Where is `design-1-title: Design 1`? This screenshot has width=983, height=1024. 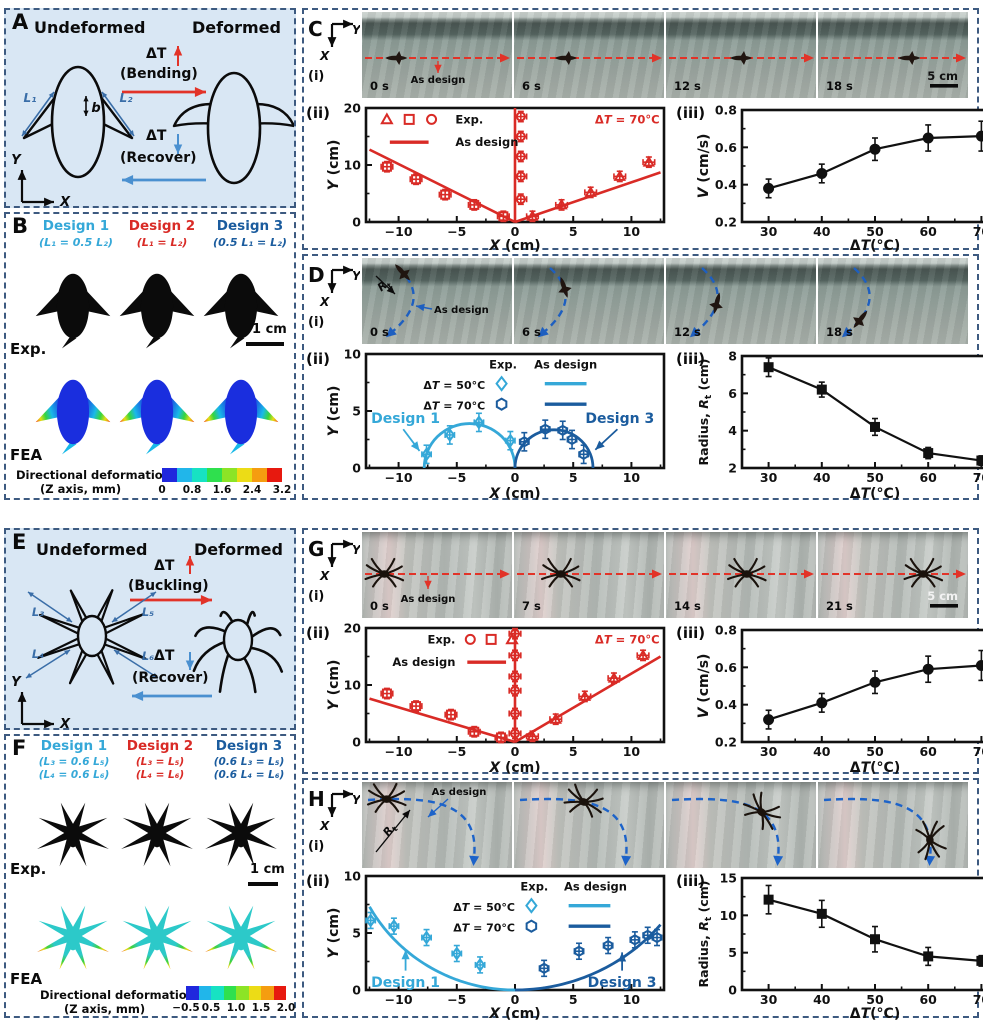
design-1-title: Design 1 is located at coordinates (76, 226).